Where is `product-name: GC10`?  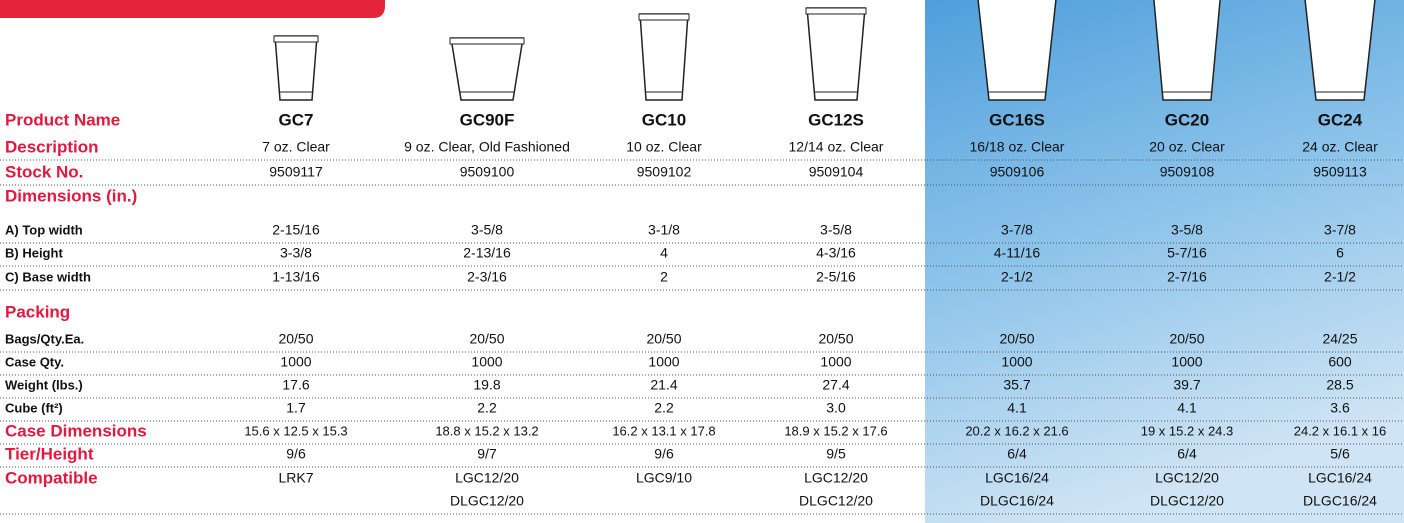
product-name: GC10 is located at coordinates (664, 119).